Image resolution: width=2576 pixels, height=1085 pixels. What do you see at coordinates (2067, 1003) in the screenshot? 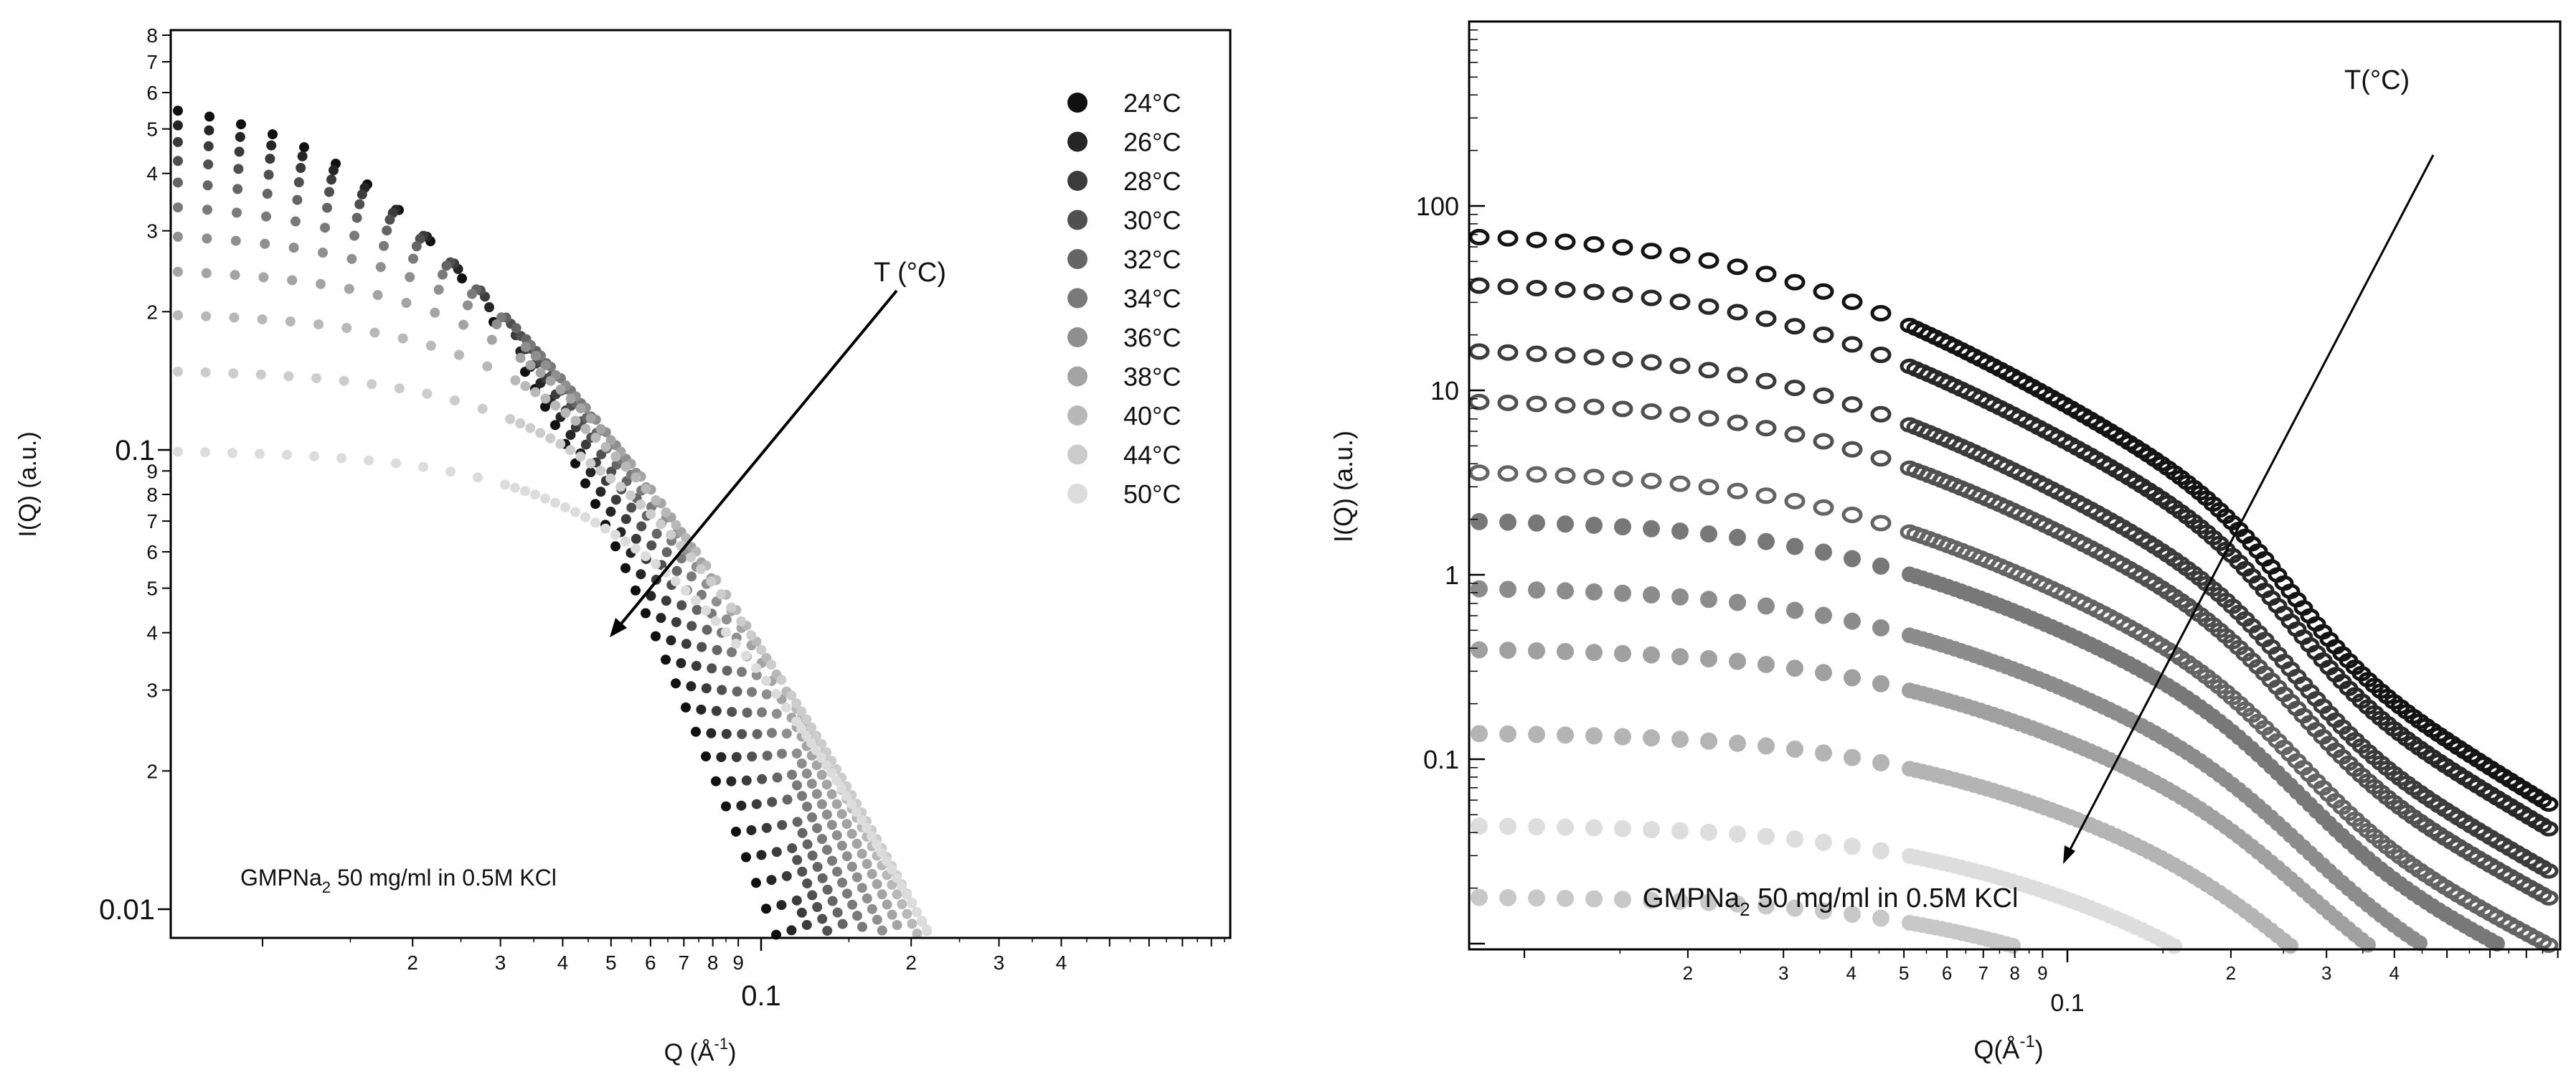
I see `right-x-major-label: 0.1` at bounding box center [2067, 1003].